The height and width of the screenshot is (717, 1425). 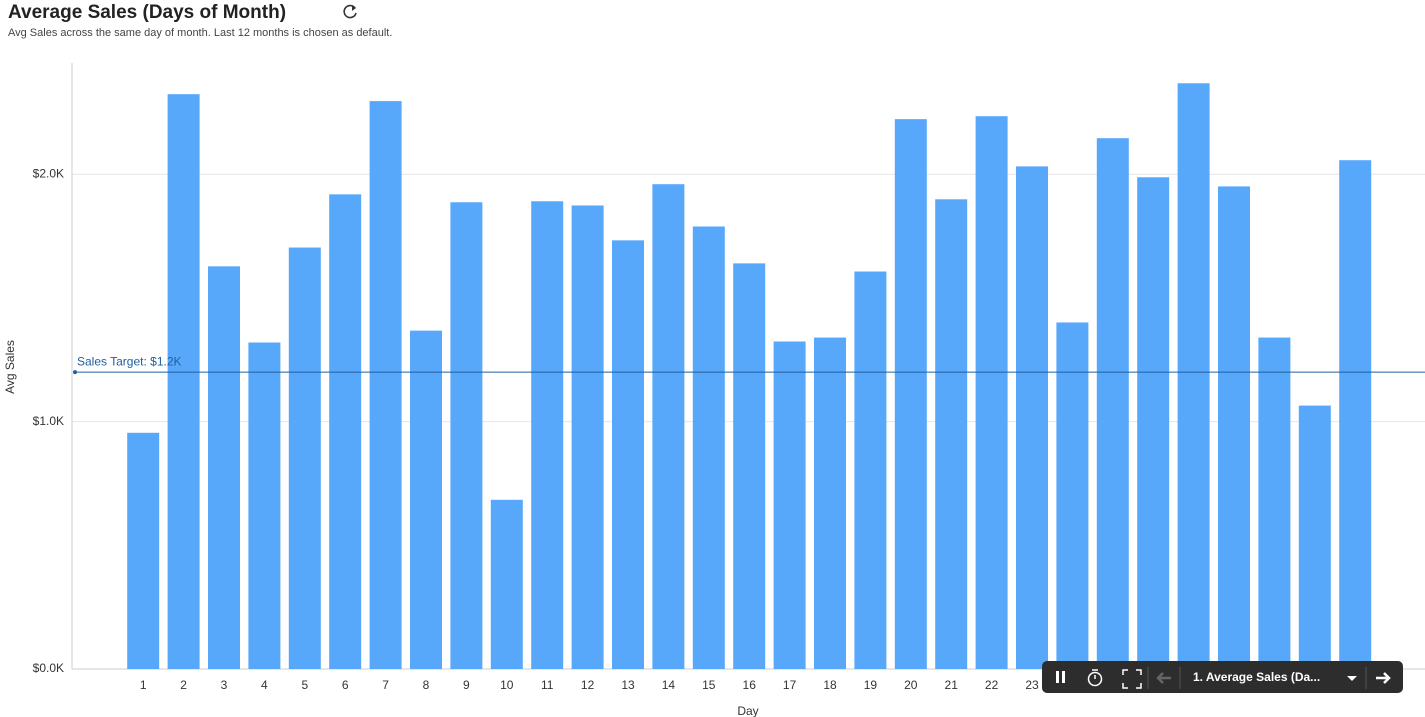 What do you see at coordinates (1032, 685) in the screenshot?
I see `x-tick-label: 23` at bounding box center [1032, 685].